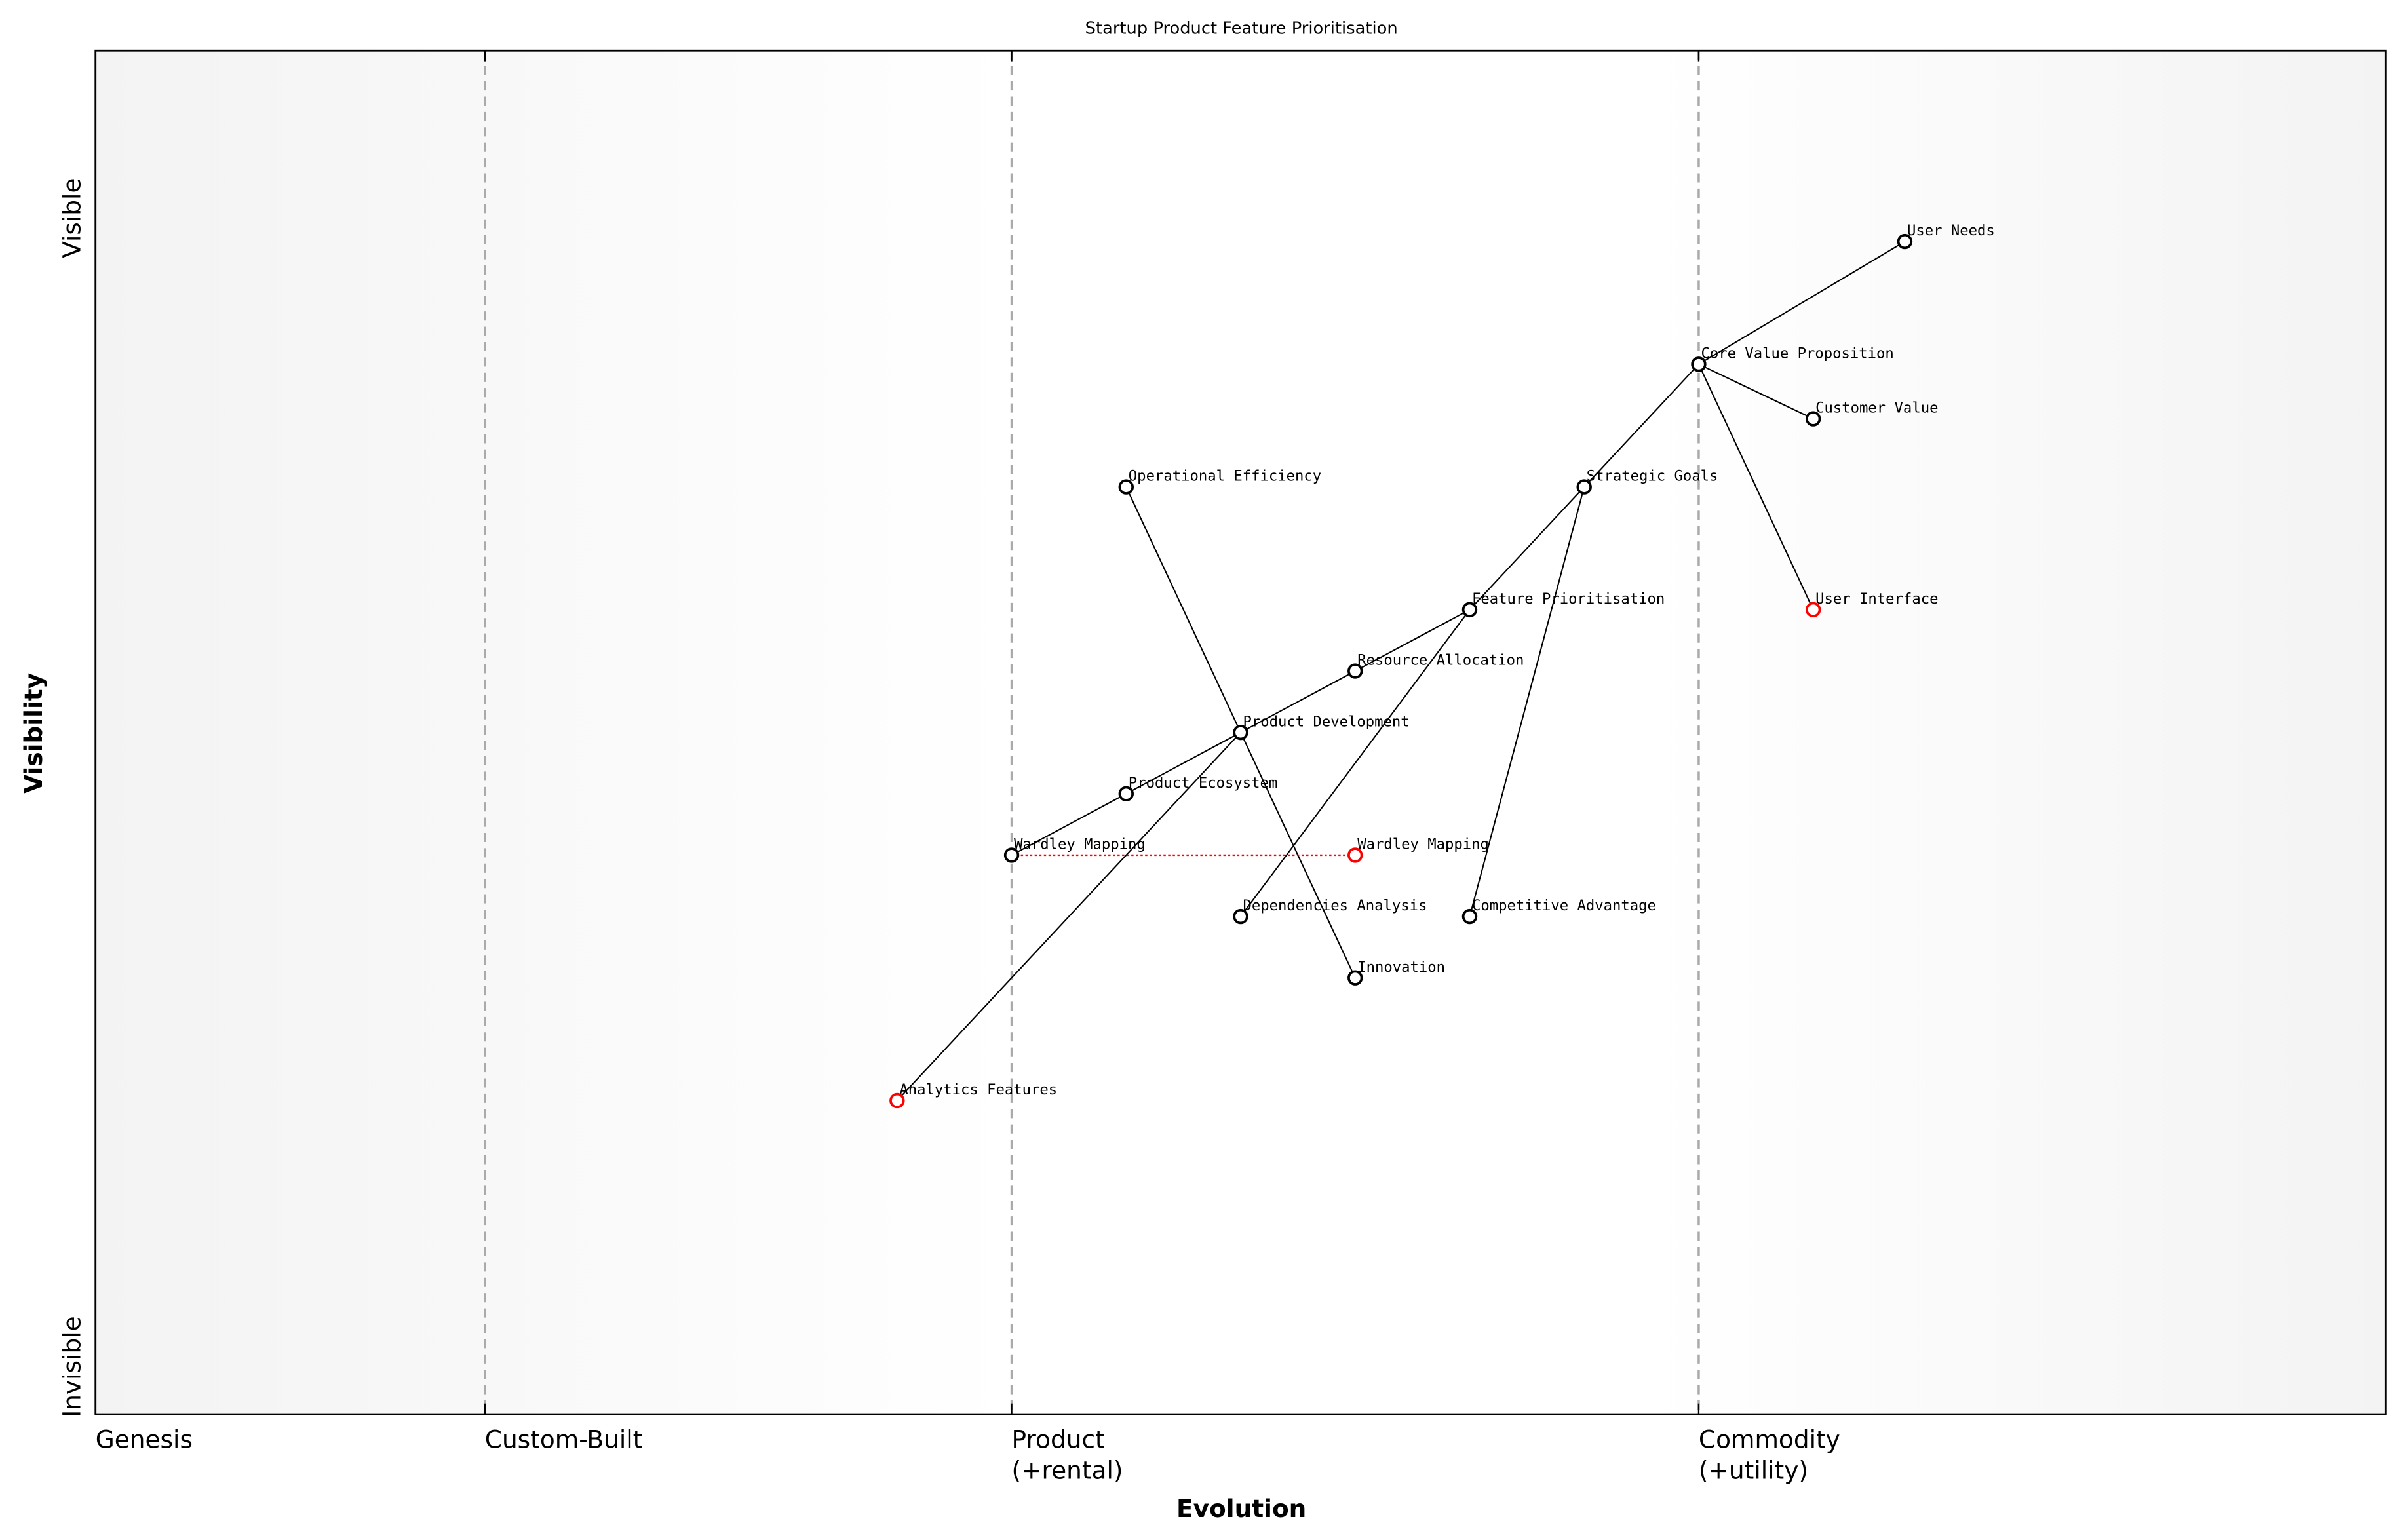  Describe the element at coordinates (1335, 905) in the screenshot. I see `component-label: Dependencies Analysis` at that location.